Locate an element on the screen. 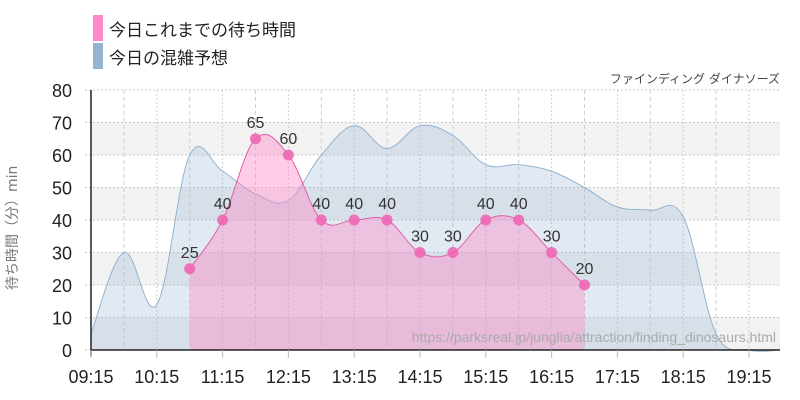 The image size is (800, 400). x-tick-label: 15:15 is located at coordinates (485, 377).